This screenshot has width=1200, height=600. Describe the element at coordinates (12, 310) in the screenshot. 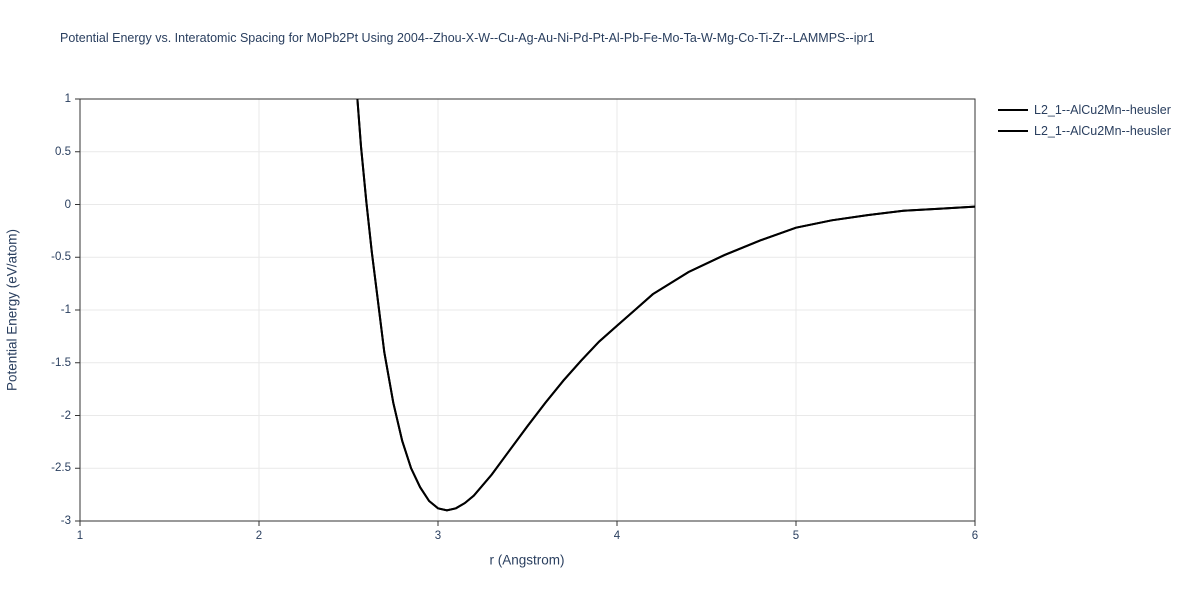

I see `y-axis-label: Potential Energy (eV/atom)` at that location.